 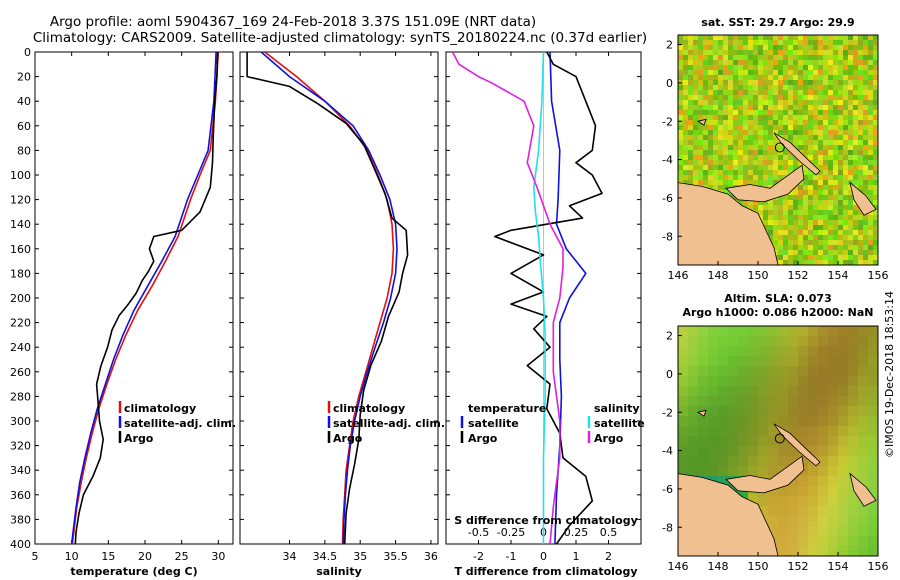 I want to click on series-argo, so click(x=146, y=298).